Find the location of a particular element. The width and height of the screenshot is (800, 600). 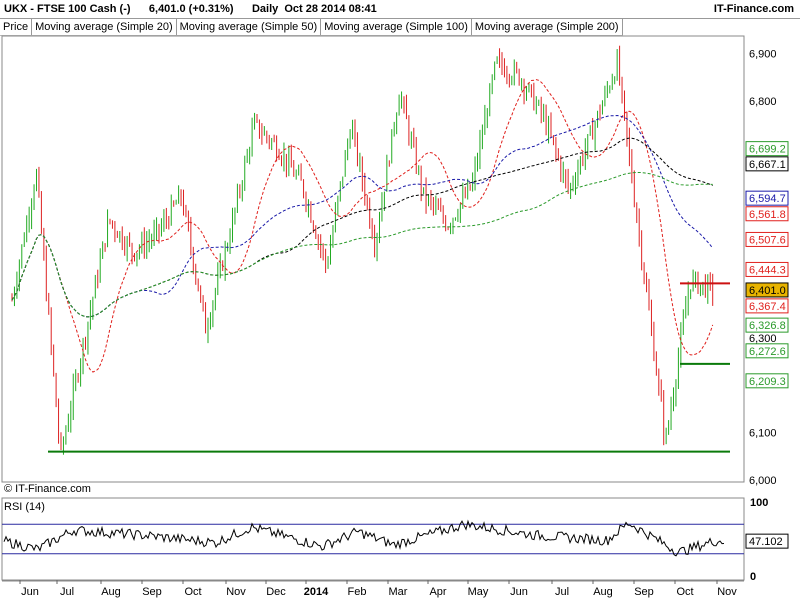

price-label: 6,594.7 is located at coordinates (767, 199).